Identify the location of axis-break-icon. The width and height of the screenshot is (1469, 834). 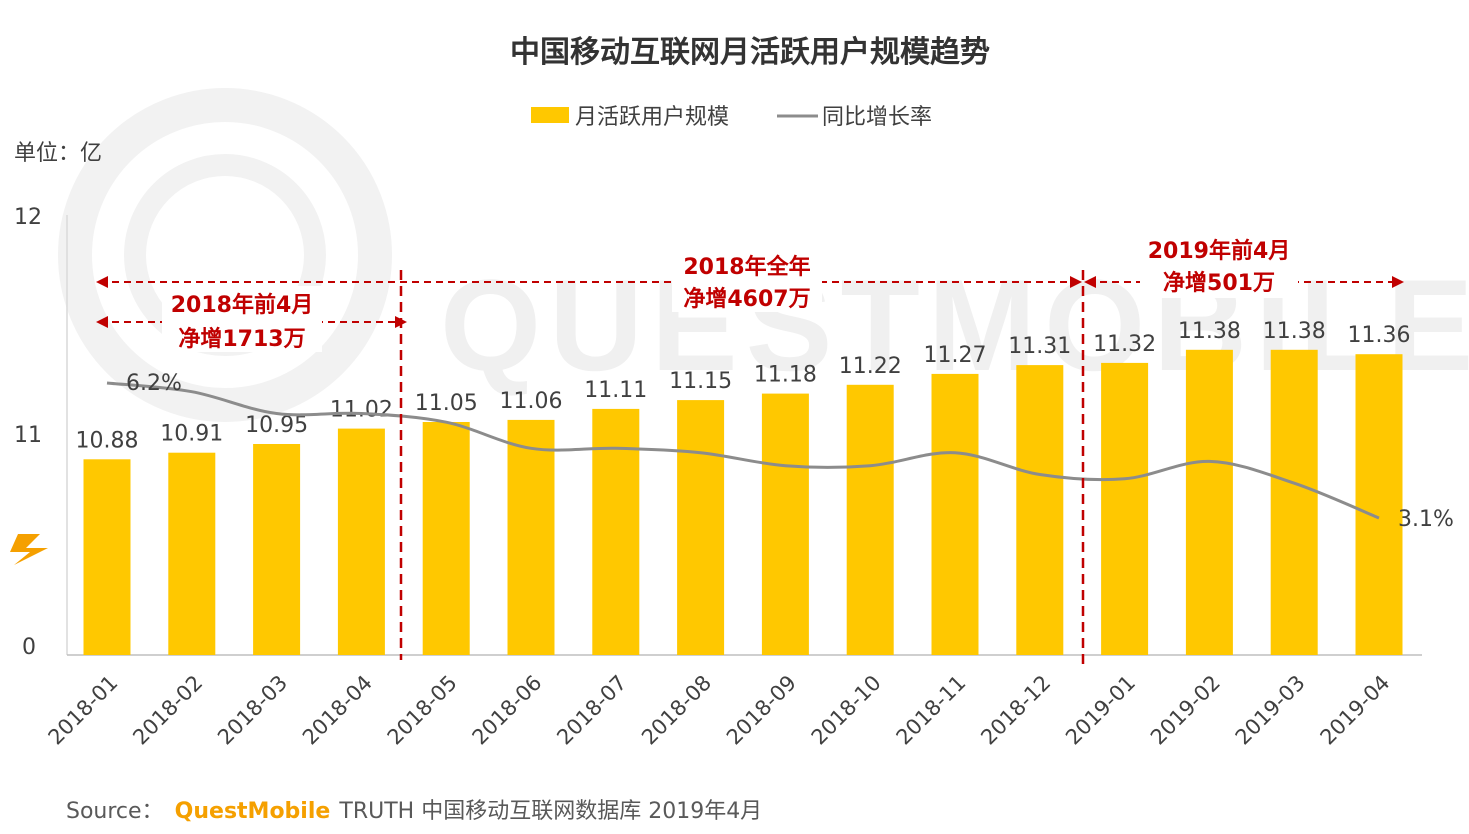
(29, 549).